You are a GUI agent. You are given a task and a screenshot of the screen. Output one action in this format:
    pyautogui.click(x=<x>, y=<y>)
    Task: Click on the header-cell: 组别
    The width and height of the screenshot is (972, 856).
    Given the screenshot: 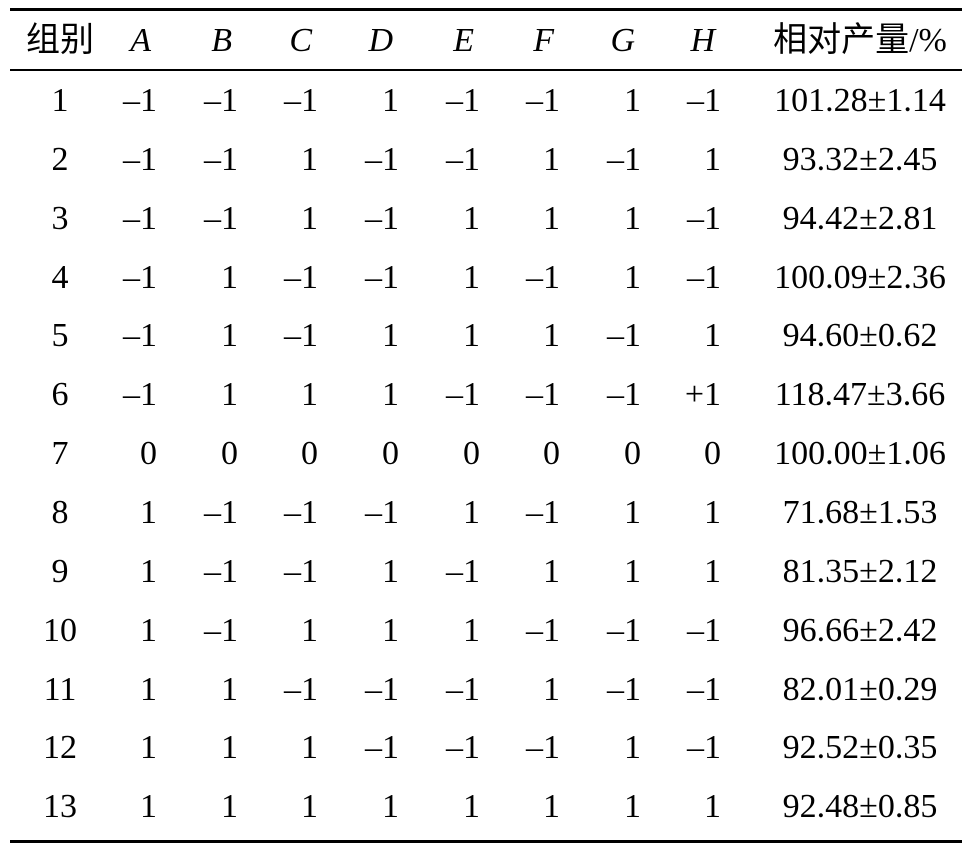 What is the action you would take?
    pyautogui.click(x=60, y=40)
    